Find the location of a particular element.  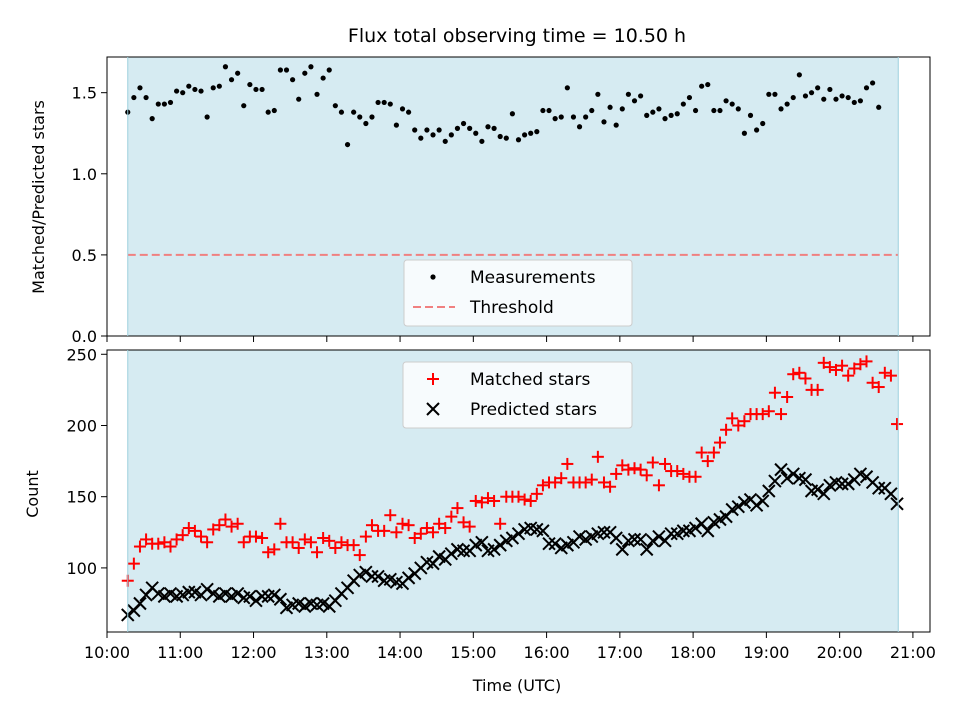

y-tick-label: 0.5 is located at coordinates (84, 255).